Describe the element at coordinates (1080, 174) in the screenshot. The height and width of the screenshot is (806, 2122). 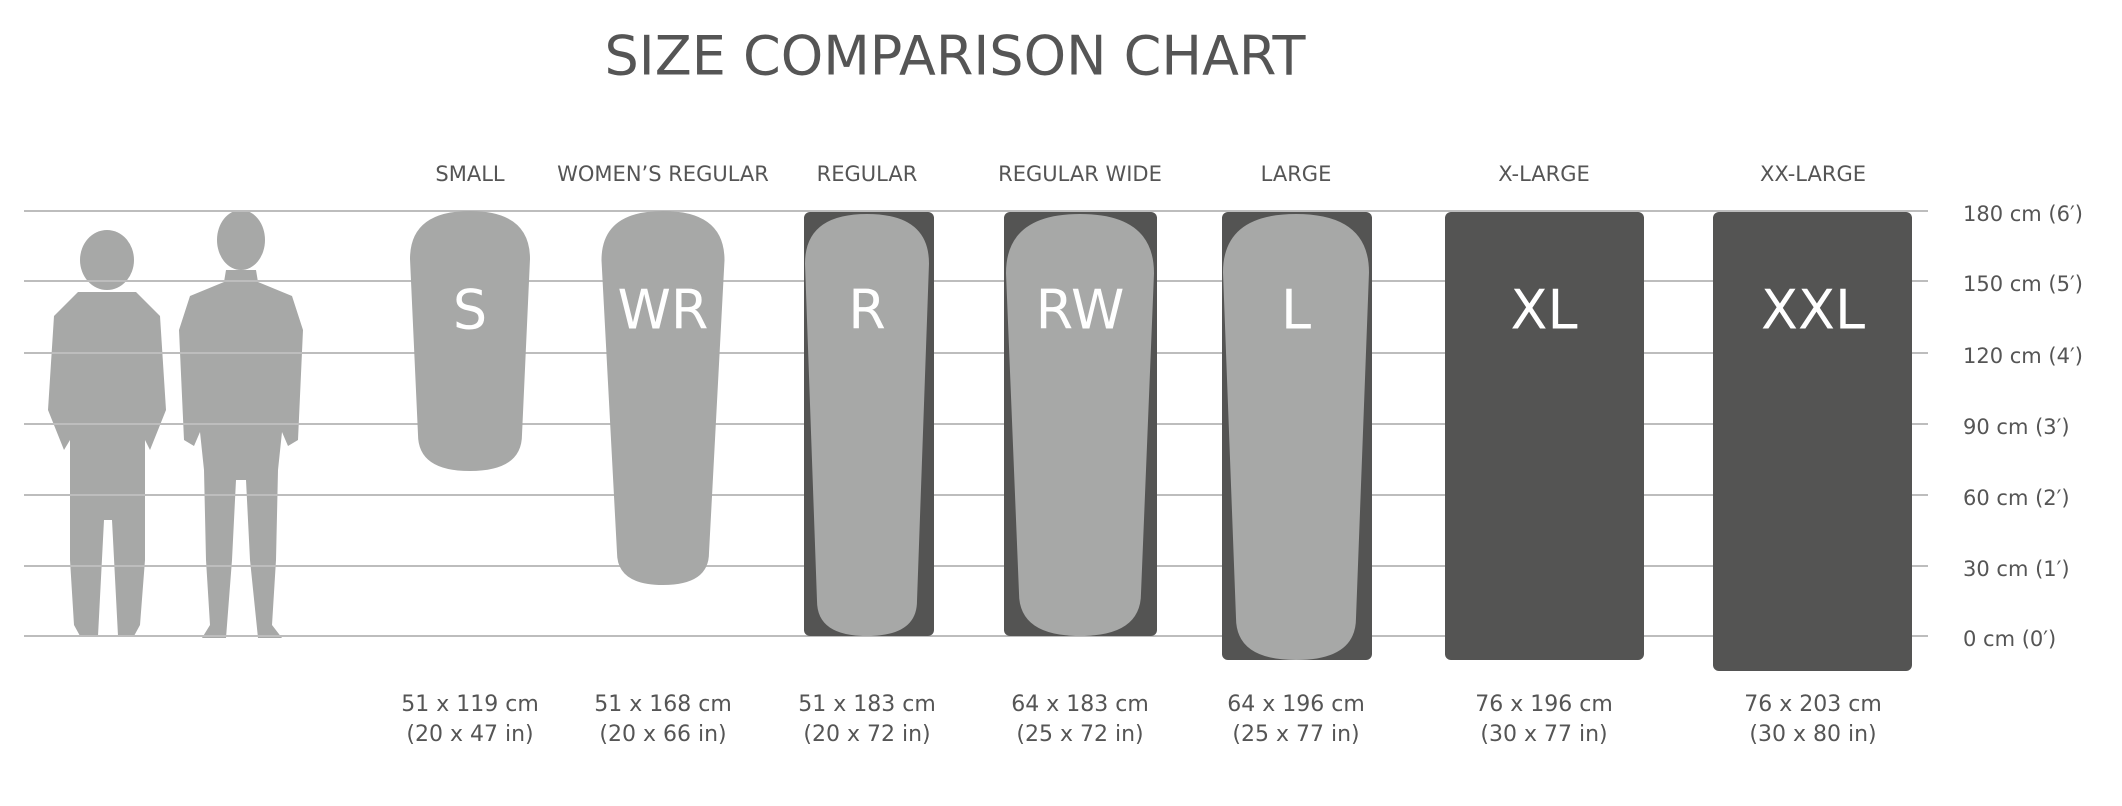
I see `size-name: REGULAR WIDE` at that location.